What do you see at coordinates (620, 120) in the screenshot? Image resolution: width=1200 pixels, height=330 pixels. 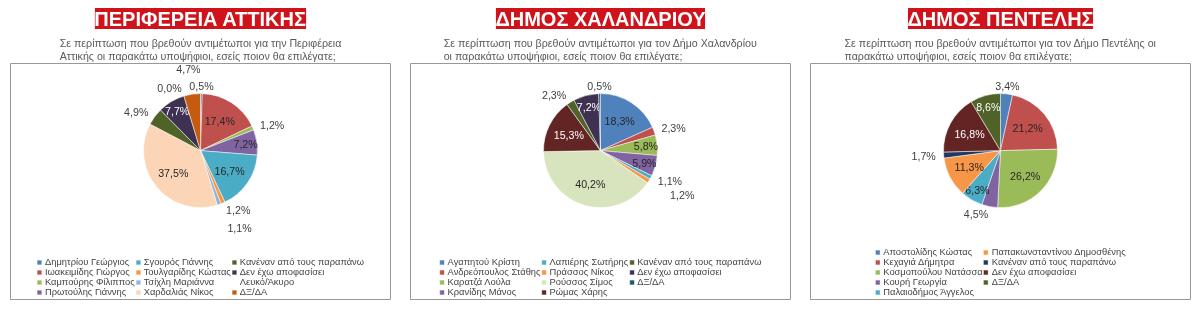 I see `data-label: 18,3%` at bounding box center [620, 120].